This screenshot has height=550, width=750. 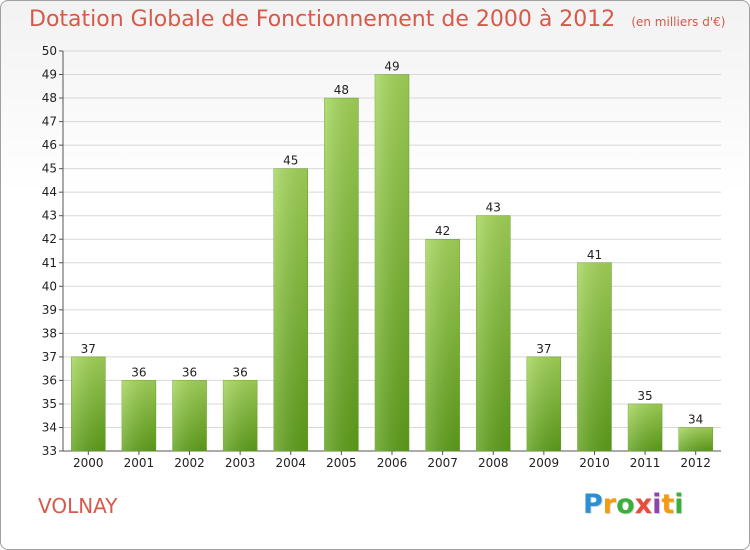 What do you see at coordinates (78, 506) in the screenshot?
I see `city-name: VOLNAY` at bounding box center [78, 506].